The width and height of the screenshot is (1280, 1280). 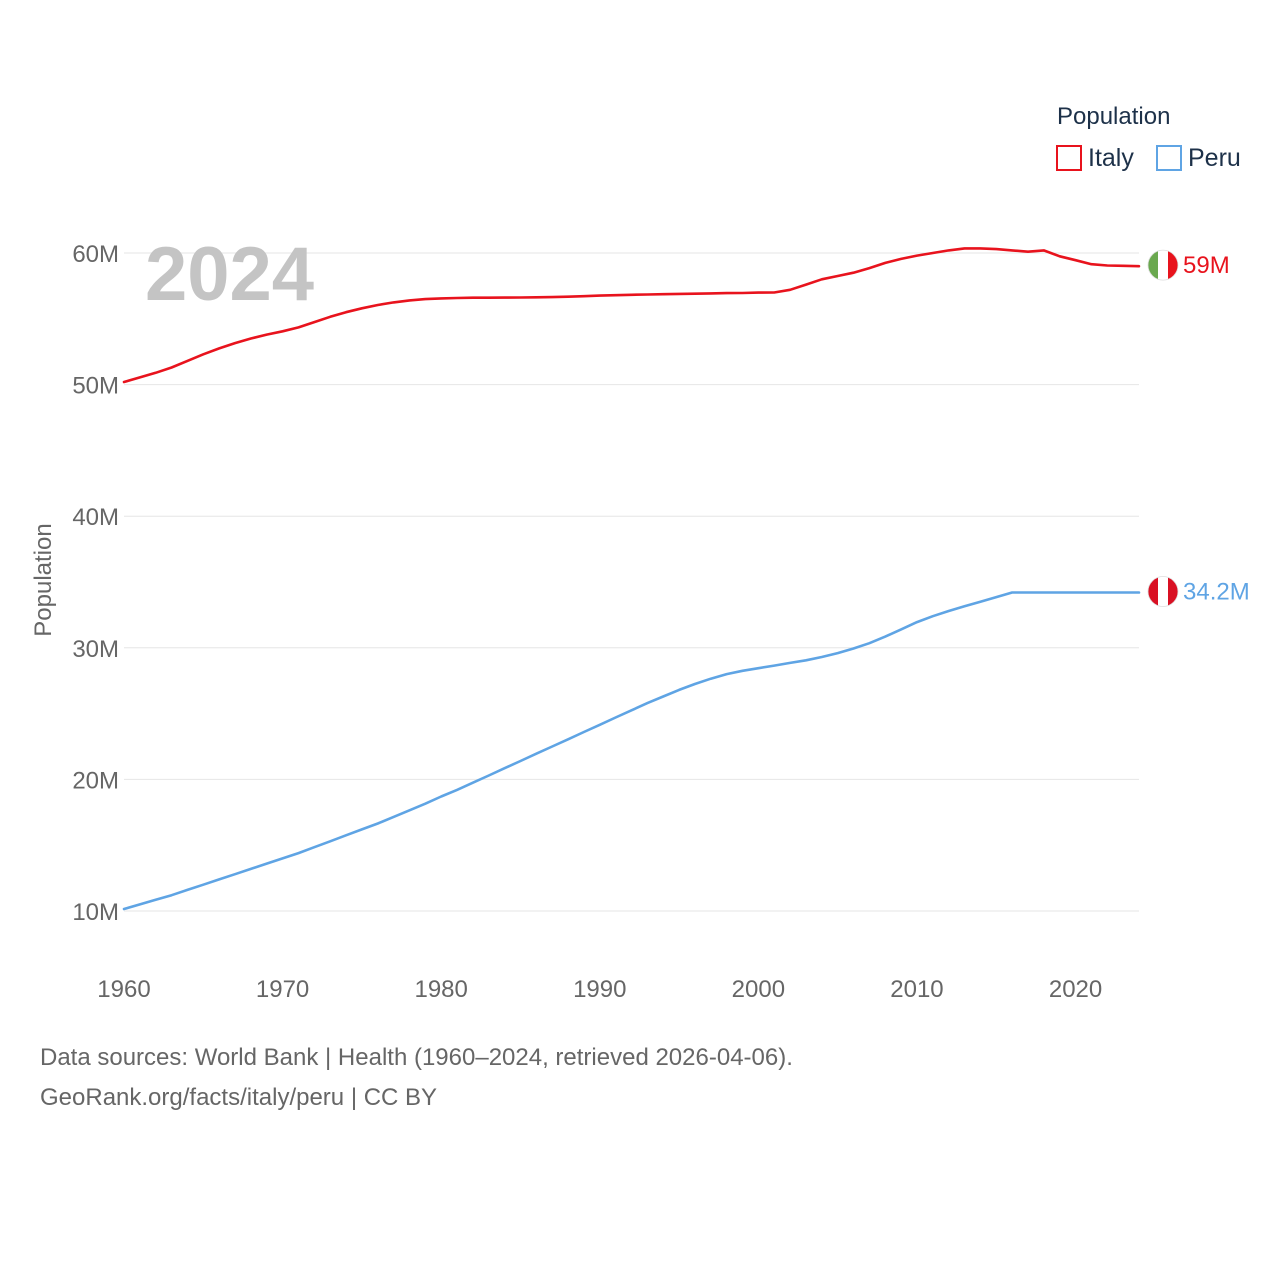 I want to click on end-value-label-peru: 34.2M, so click(x=1216, y=592).